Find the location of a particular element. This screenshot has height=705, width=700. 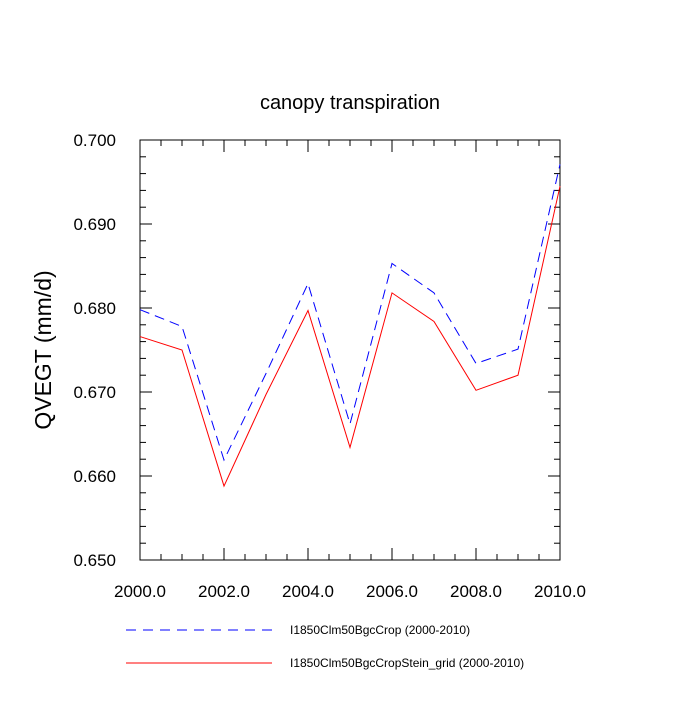

x-tick-label: 2002.0 is located at coordinates (224, 591).